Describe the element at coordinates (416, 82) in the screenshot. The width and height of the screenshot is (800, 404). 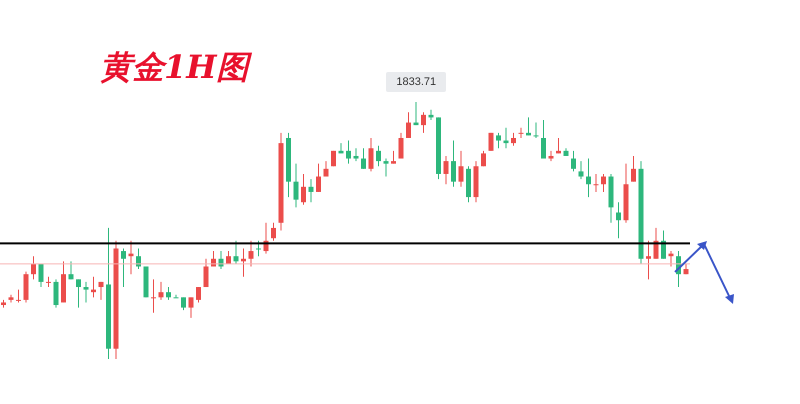
I see `annotation: 1833.71` at that location.